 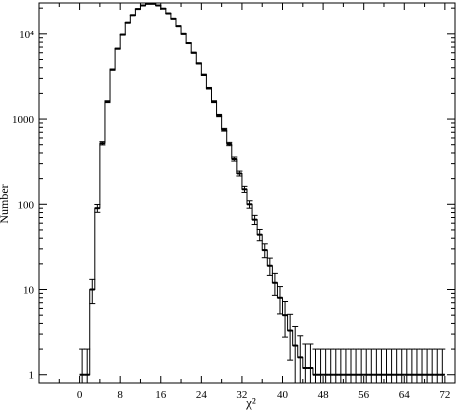 I want to click on x-tick-label: 0, so click(x=80, y=395).